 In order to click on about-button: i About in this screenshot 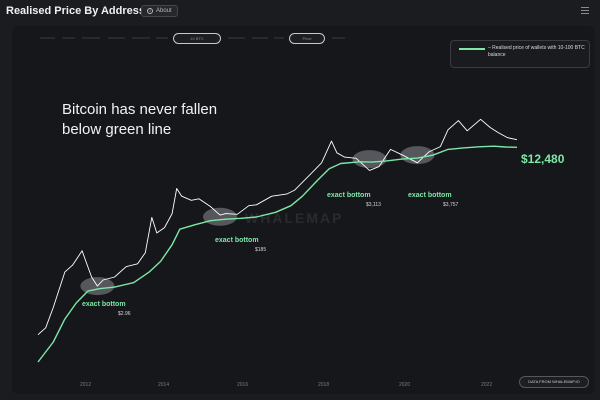, I will do `click(159, 11)`.